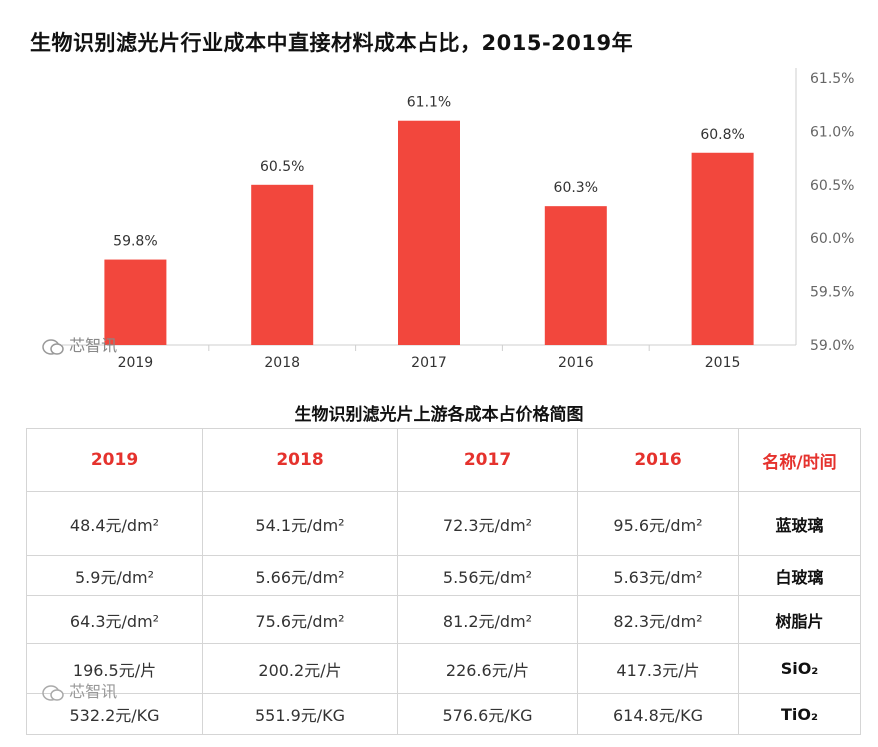 This screenshot has width=878, height=747. What do you see at coordinates (332, 43) in the screenshot?
I see `chart-title: 生物识别滤光片行业成本中直接材料成本占比，2015-2019年` at bounding box center [332, 43].